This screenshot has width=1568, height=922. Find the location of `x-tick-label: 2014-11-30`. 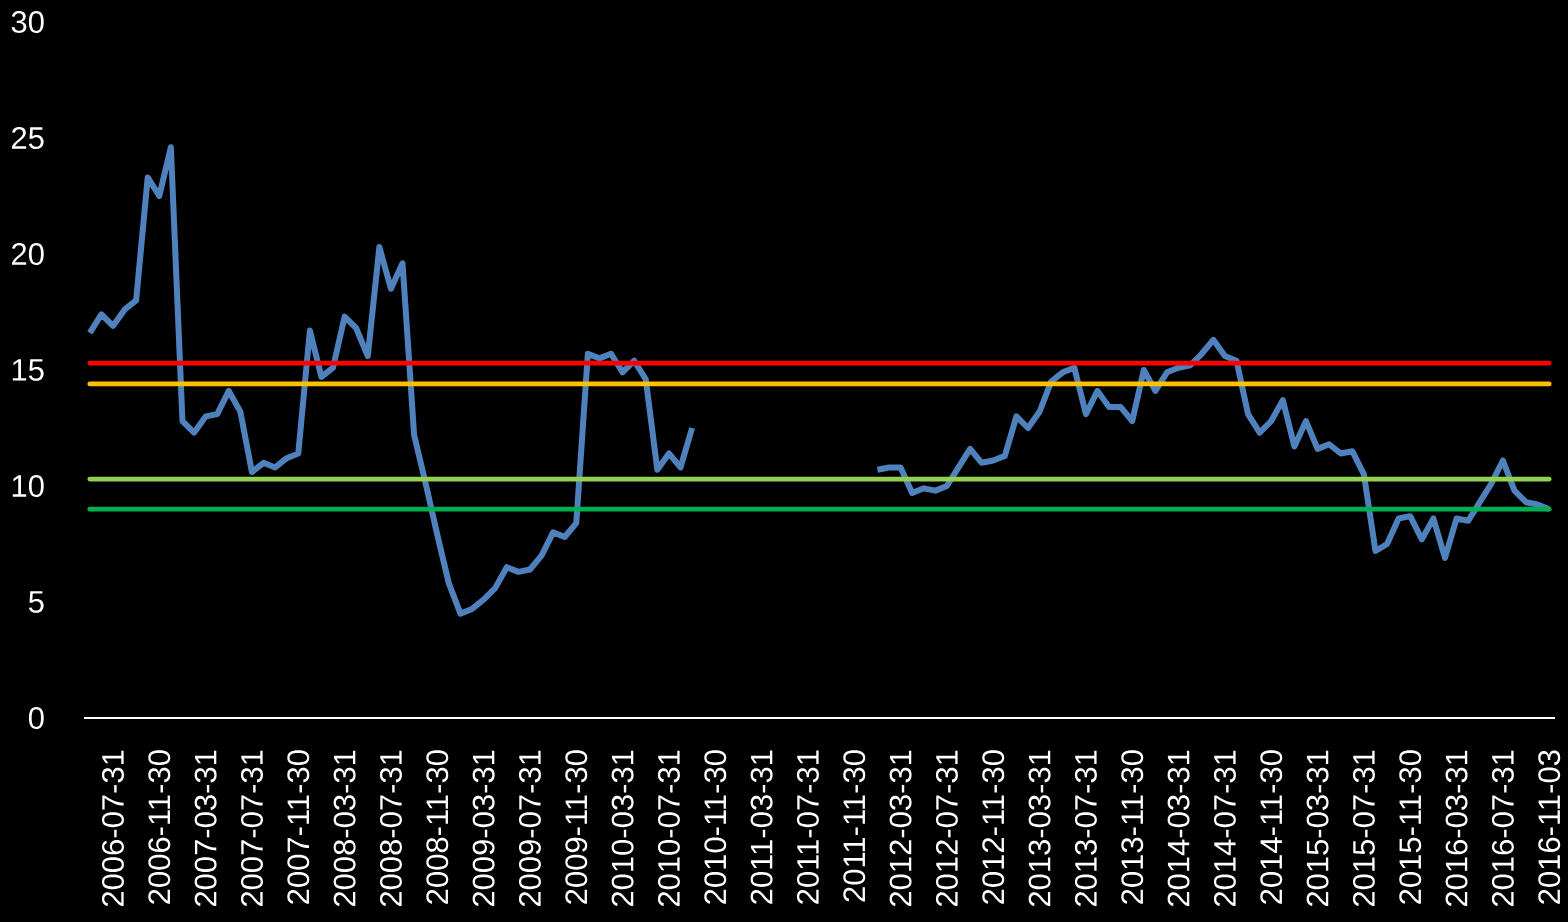

x-tick-label: 2014-11-30 is located at coordinates (1271, 827).